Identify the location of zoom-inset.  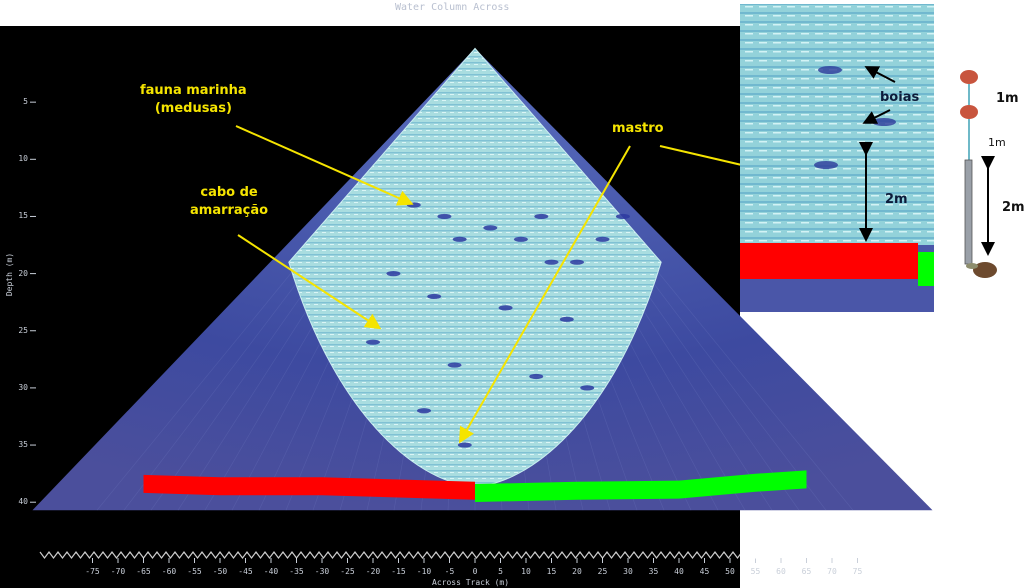
(837, 158).